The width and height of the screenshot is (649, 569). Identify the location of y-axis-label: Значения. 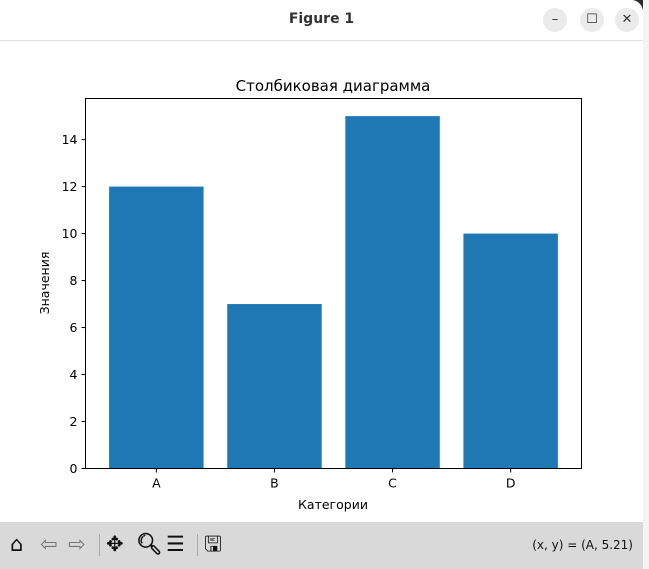
(44, 283).